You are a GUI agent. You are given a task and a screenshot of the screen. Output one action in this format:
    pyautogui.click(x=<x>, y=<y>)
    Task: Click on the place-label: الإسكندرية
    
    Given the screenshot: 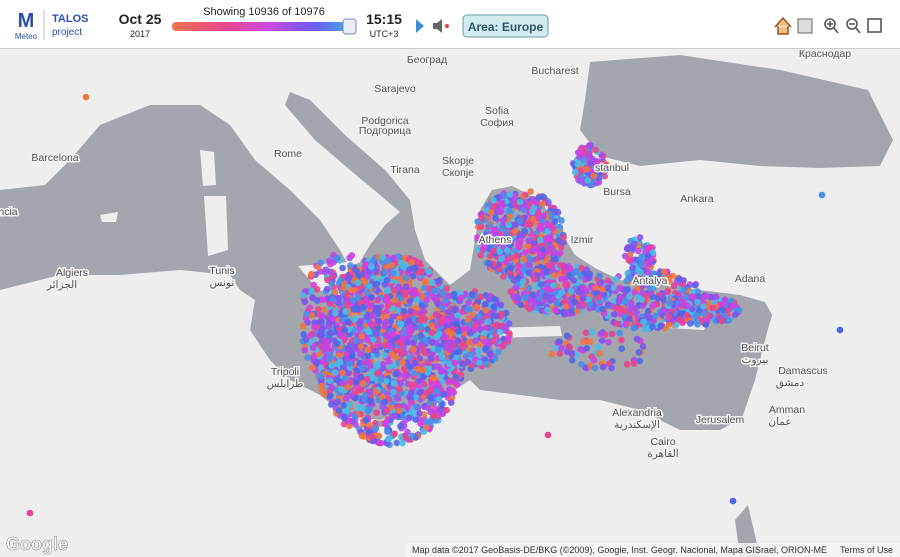 What is the action you would take?
    pyautogui.click(x=637, y=425)
    